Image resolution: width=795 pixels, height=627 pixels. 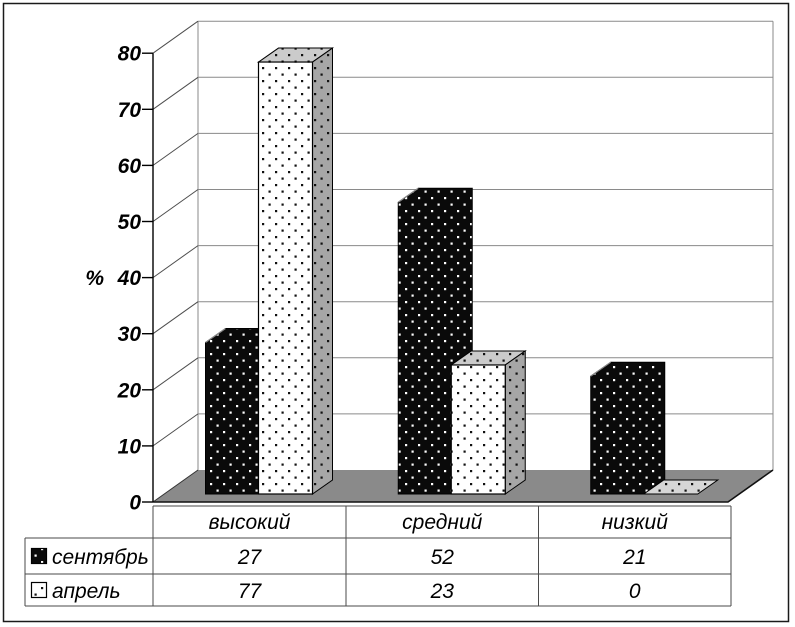 I want to click on bar-series-1-category-0-front-face, so click(x=285, y=278).